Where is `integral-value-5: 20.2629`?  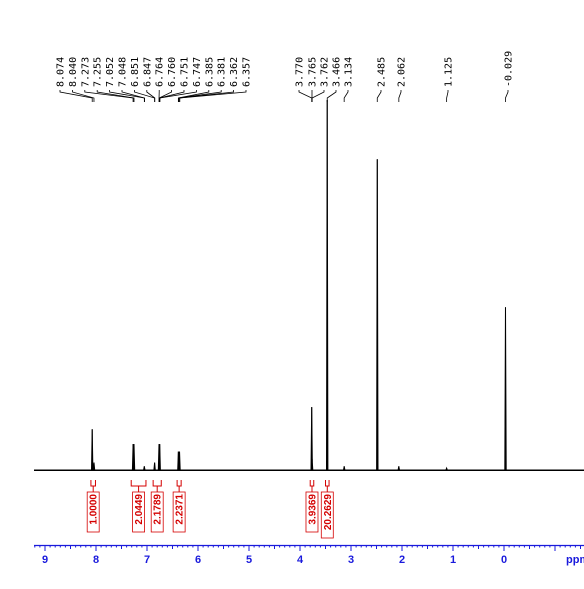 integral-value-5: 20.2629 is located at coordinates (328, 512).